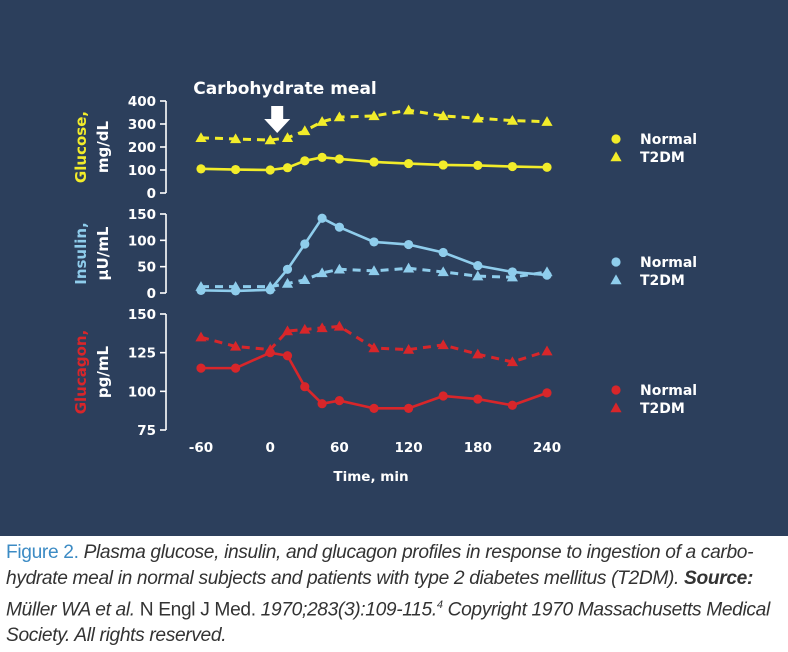  Describe the element at coordinates (81, 253) in the screenshot. I see `insulin-y-label-1: Insulin,` at that location.